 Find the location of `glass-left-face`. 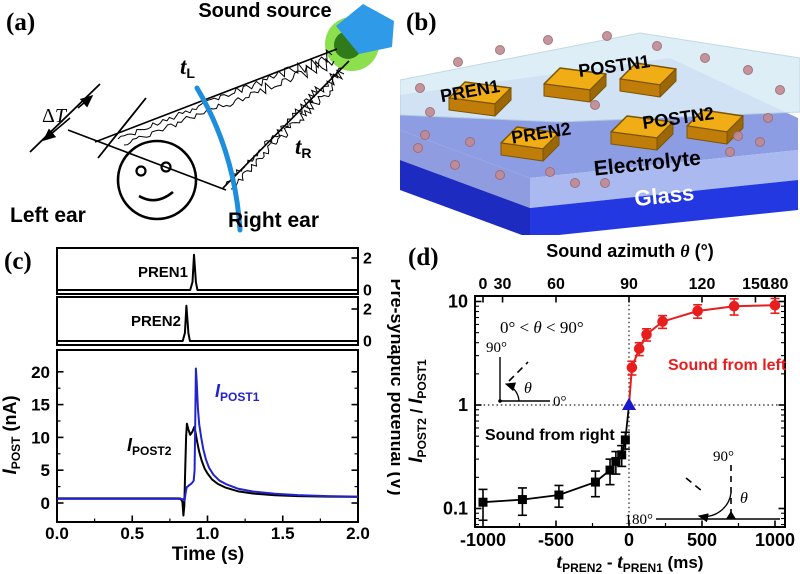

glass-left-face is located at coordinates (465, 197).